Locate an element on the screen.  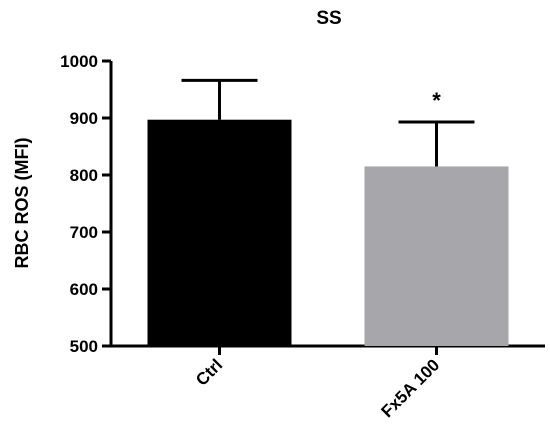
y-tick-label: 800 is located at coordinates (84, 175).